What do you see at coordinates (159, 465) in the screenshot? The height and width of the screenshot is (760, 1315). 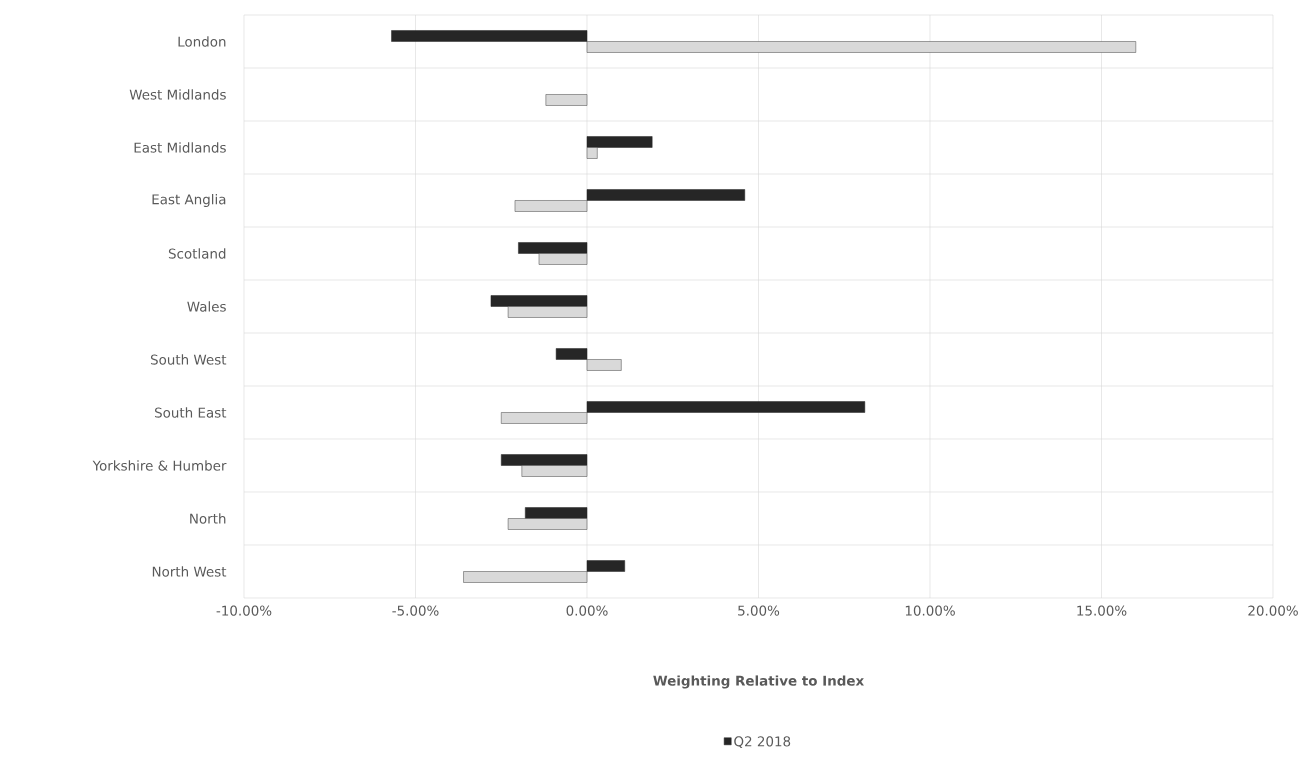 I see `y-tick-label: Yorkshire & Humber` at bounding box center [159, 465].